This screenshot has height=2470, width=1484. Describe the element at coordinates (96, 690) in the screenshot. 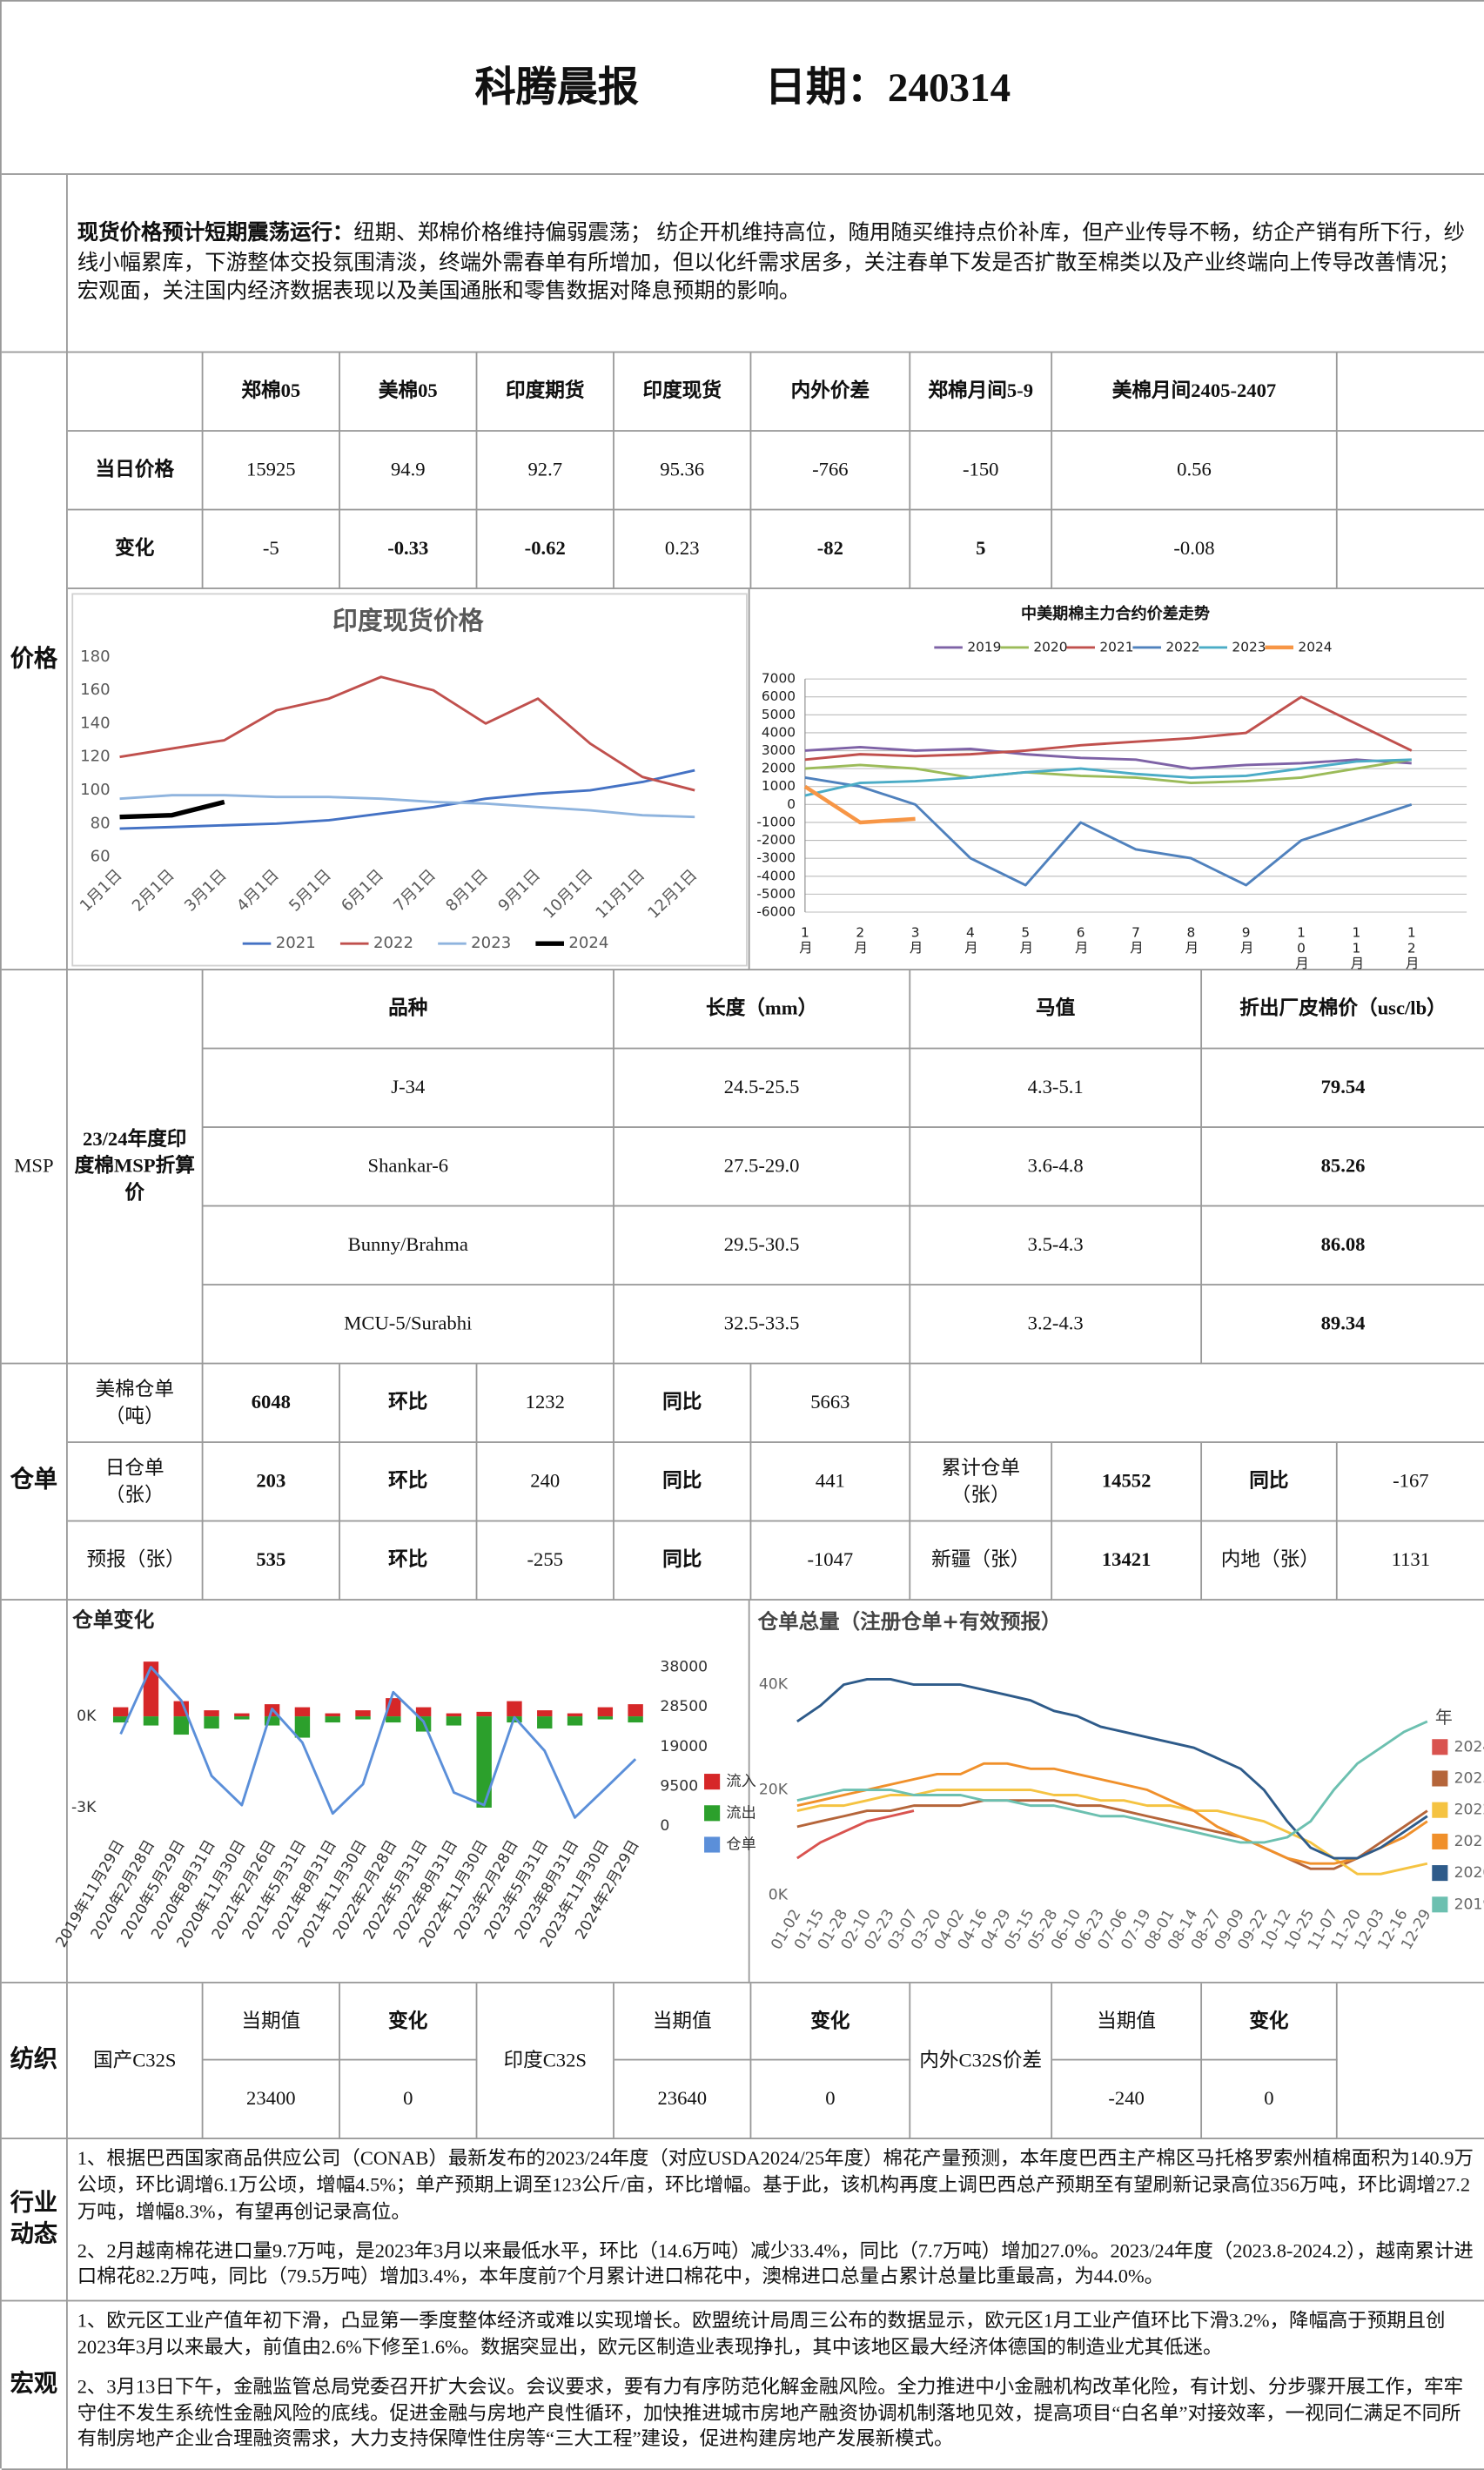

I see `y-tick-label: 160` at that location.